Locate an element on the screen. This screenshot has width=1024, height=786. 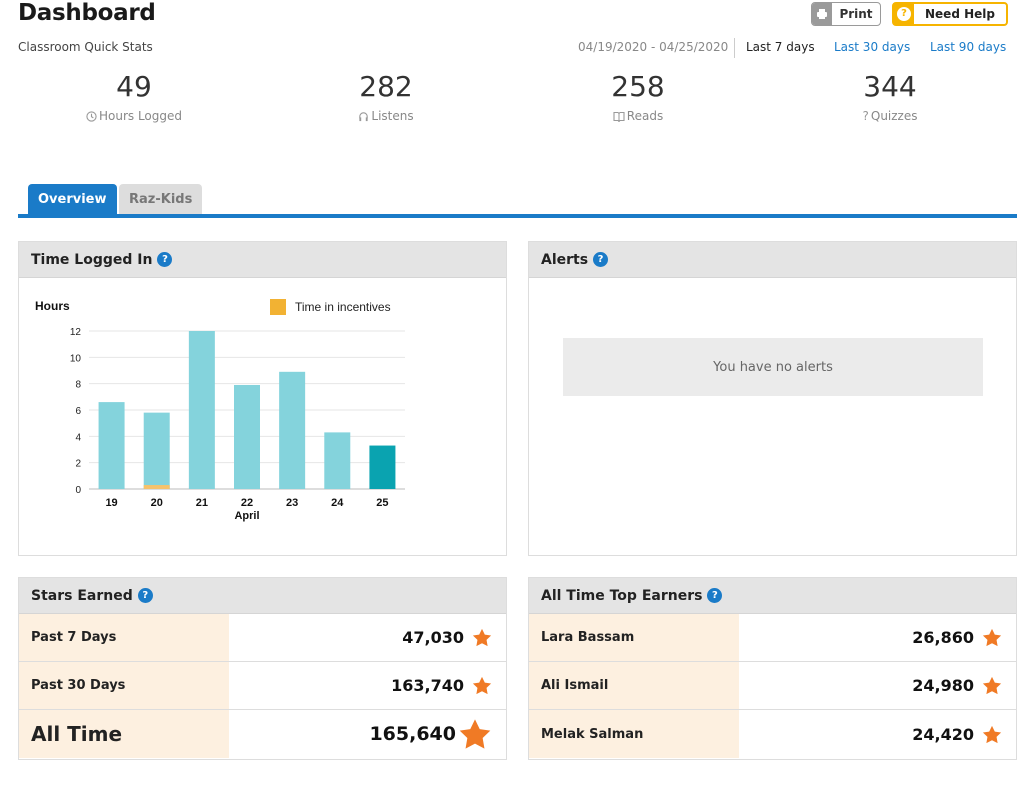
table-row: All Time 165,640 is located at coordinates (262, 734).